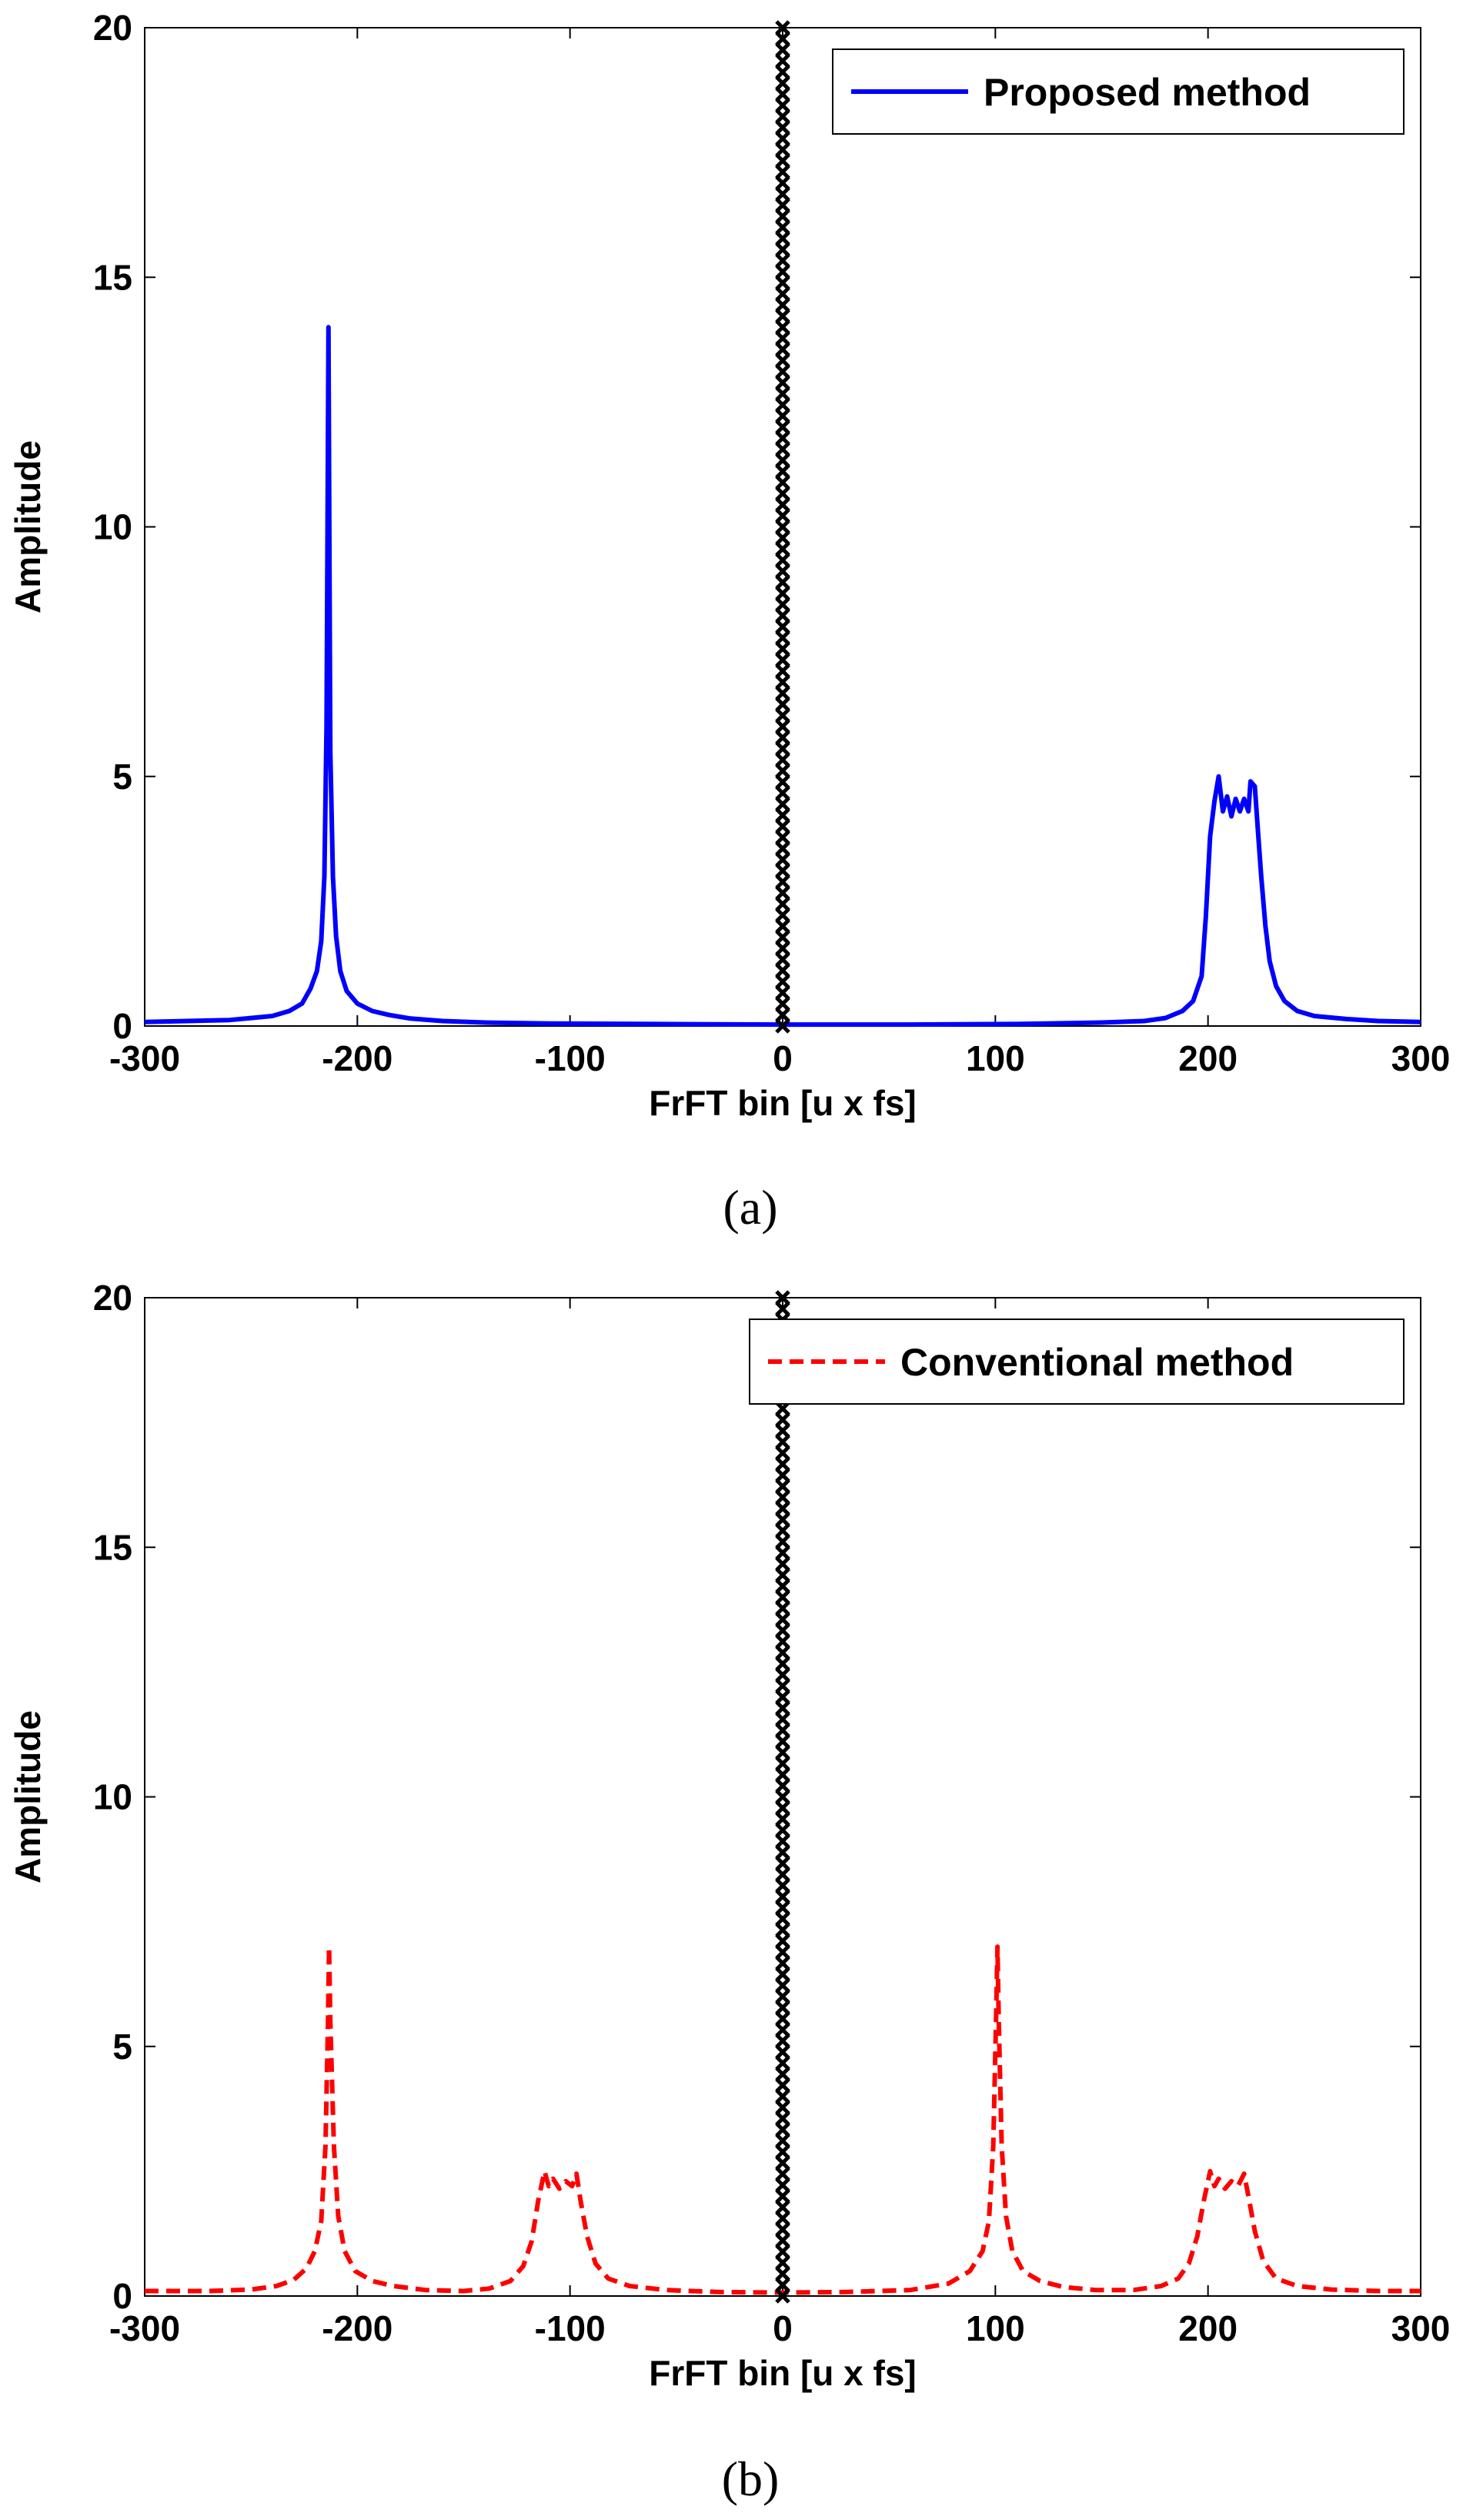 This screenshot has height=2520, width=1473. What do you see at coordinates (750, 1207) in the screenshot?
I see `figure-caption: (a)` at bounding box center [750, 1207].